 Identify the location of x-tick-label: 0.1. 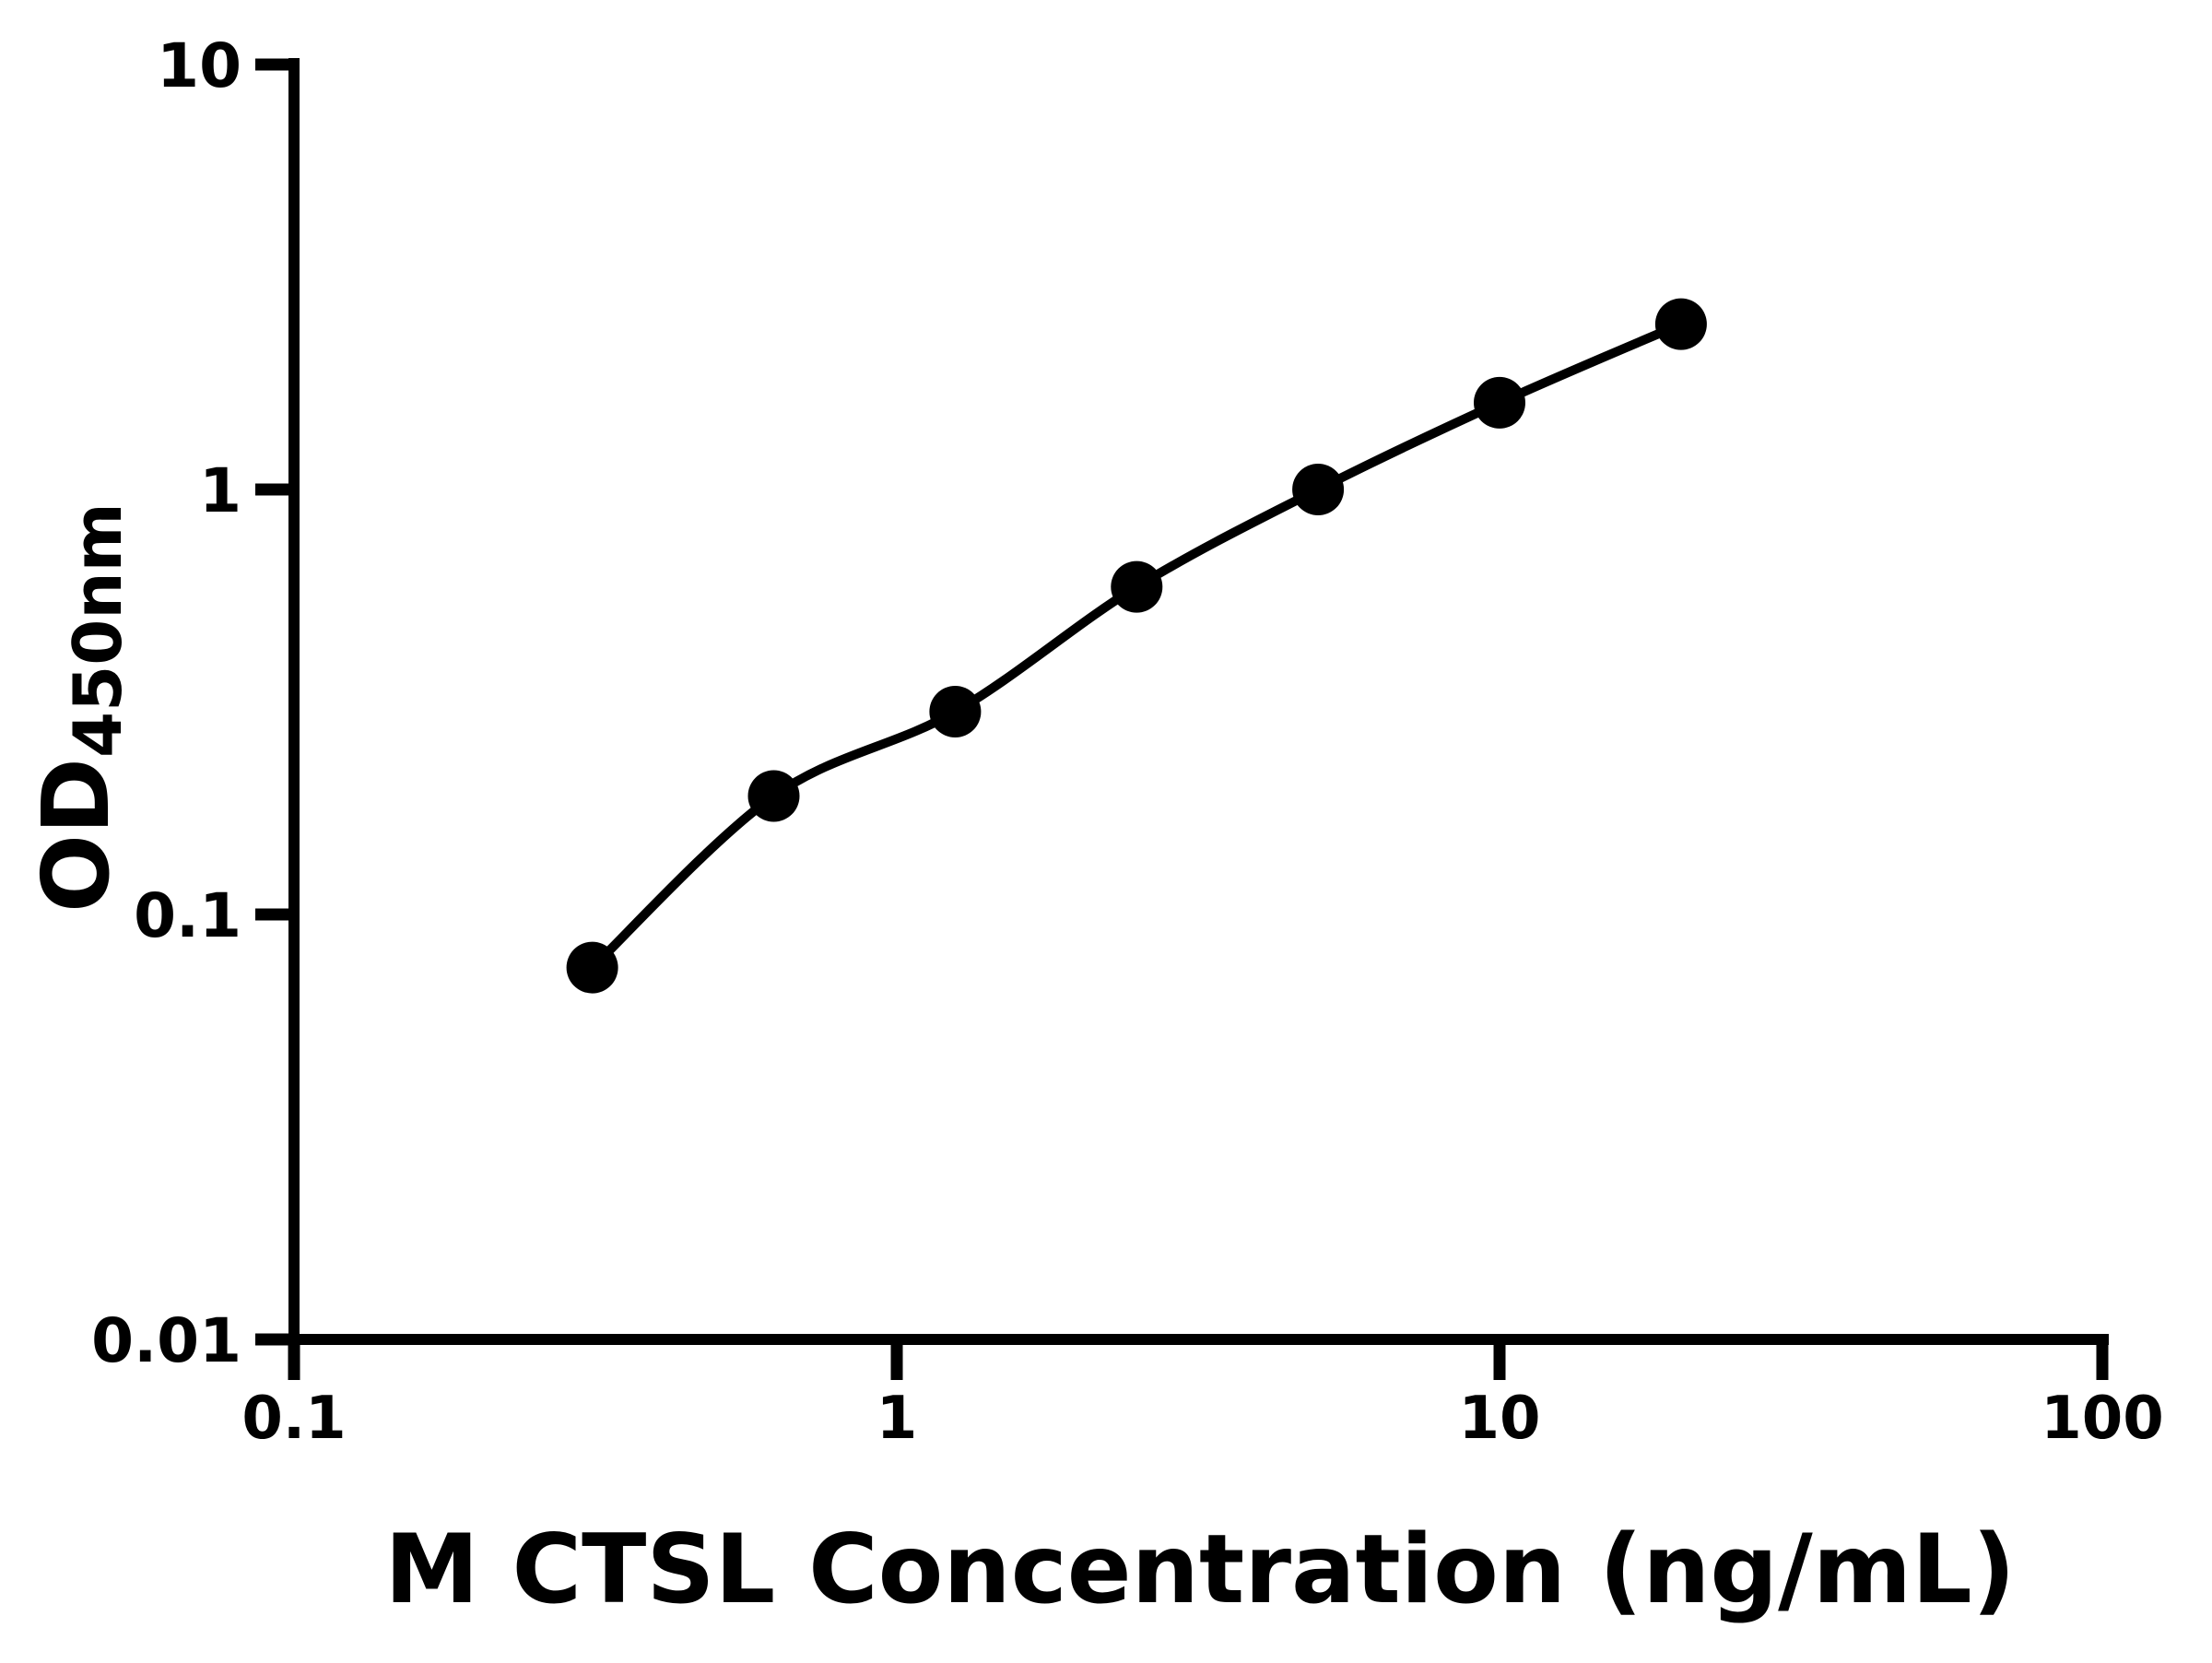
(293, 1419).